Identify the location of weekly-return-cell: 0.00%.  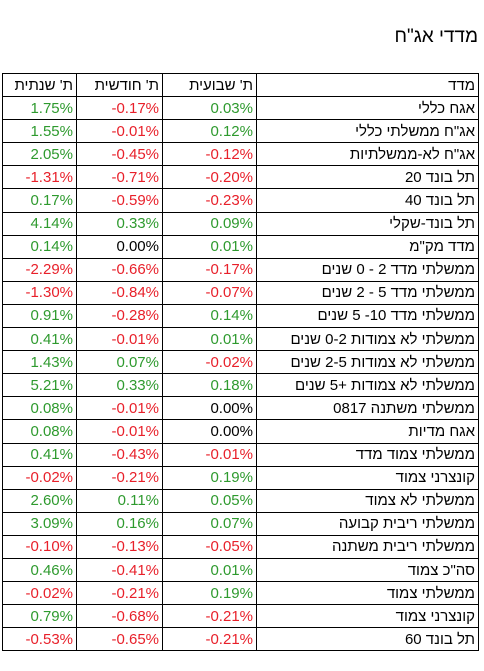
(209, 408).